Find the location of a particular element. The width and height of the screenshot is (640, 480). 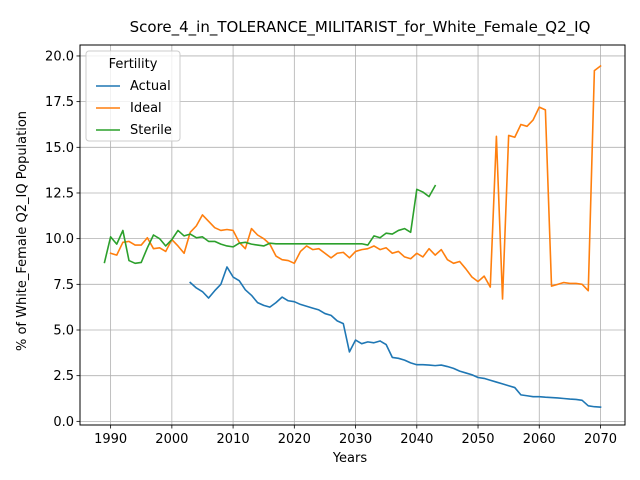

y-tick-label: 10.0 is located at coordinates (59, 239).